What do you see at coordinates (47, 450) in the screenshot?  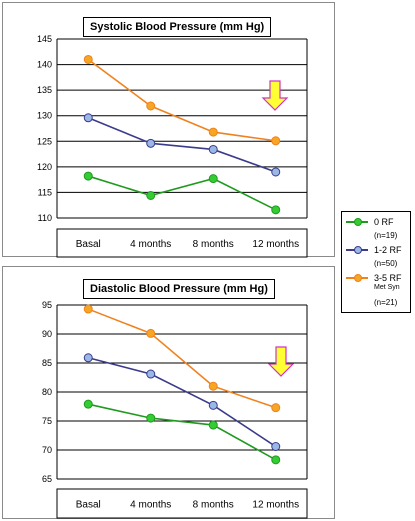 I see `y-tick-label: 70` at bounding box center [47, 450].